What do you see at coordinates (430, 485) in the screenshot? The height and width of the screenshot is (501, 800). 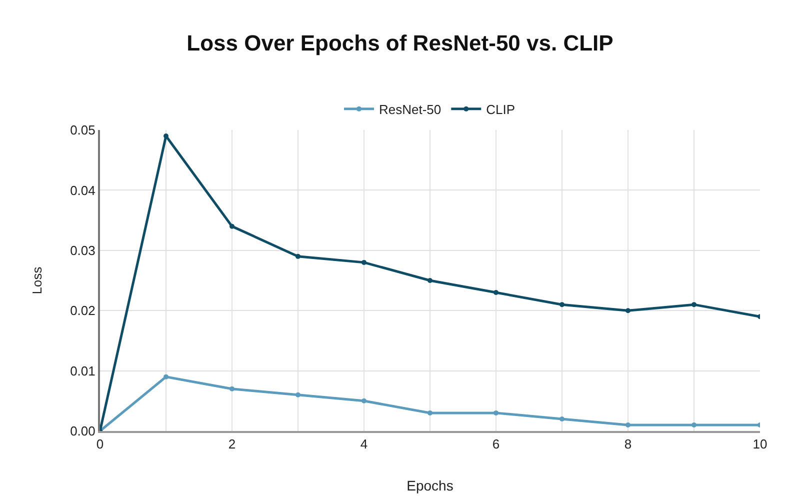 I see `x-axis-title: Epochs` at bounding box center [430, 485].